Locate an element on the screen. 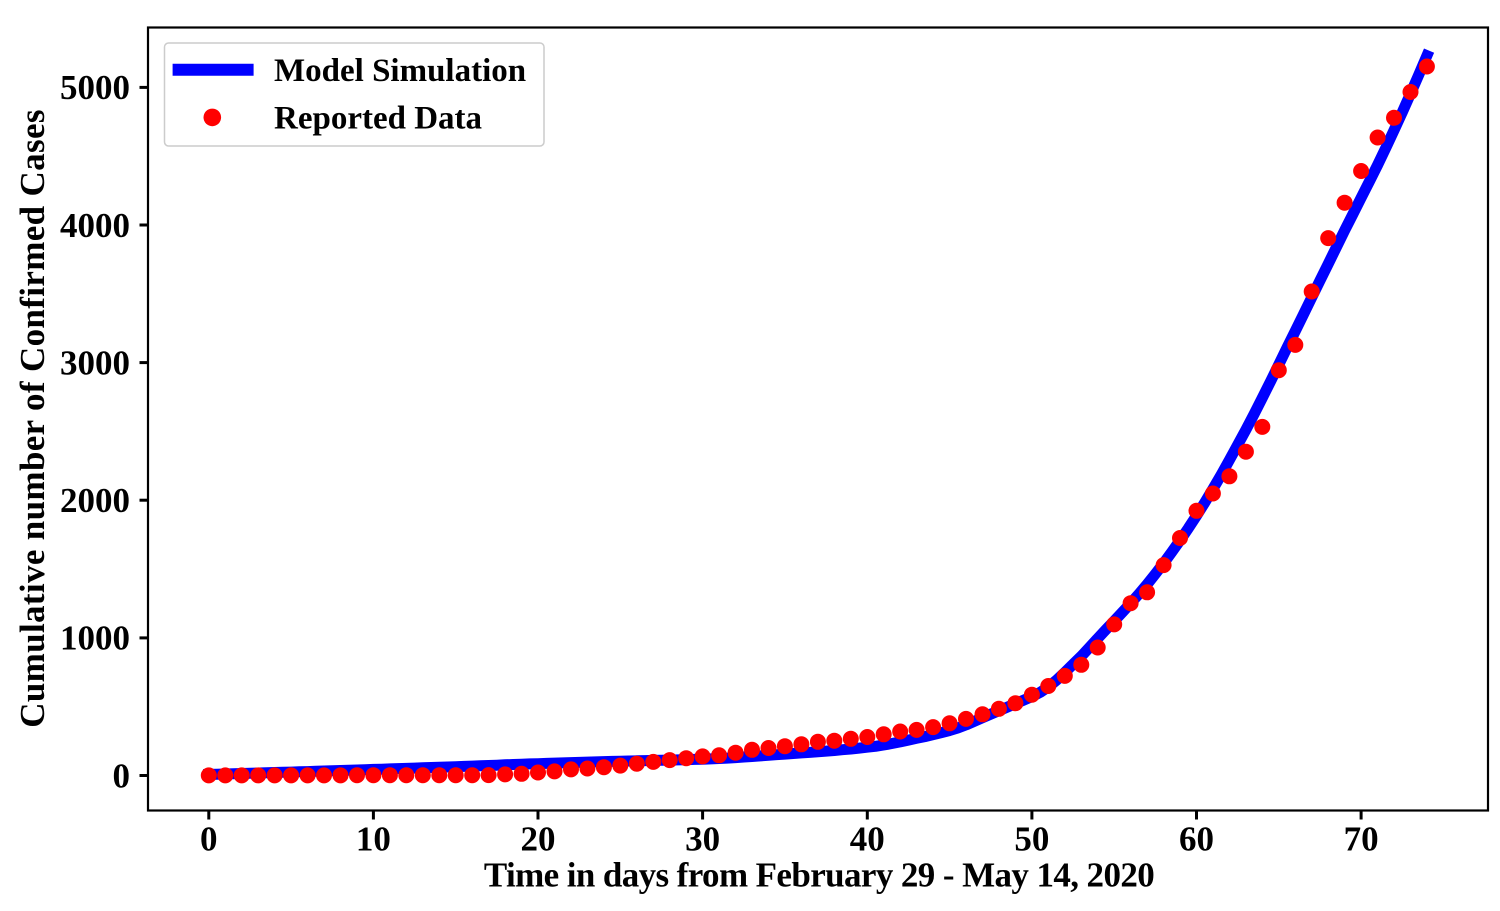  svg-text: 1000 is located at coordinates (95, 638).